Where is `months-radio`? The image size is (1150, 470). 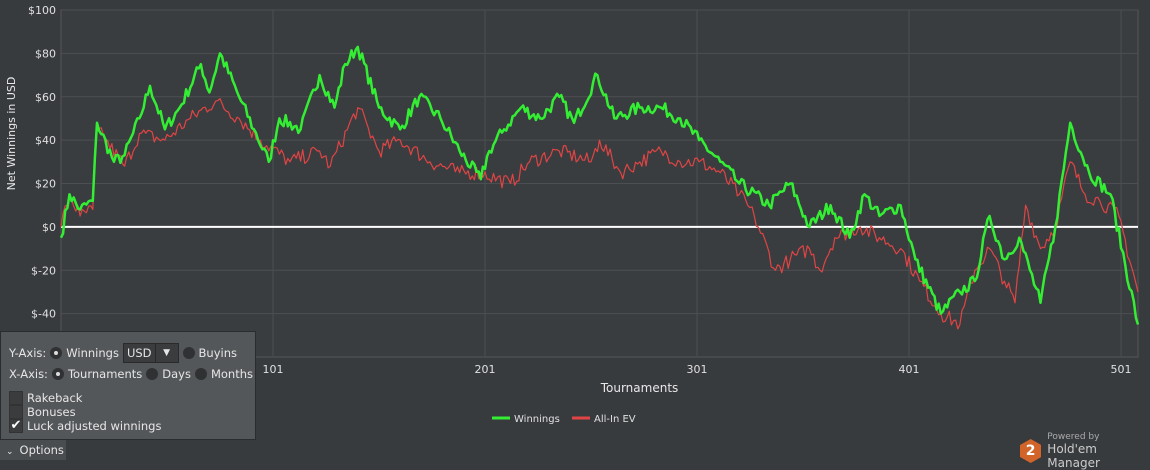 months-radio is located at coordinates (200, 374).